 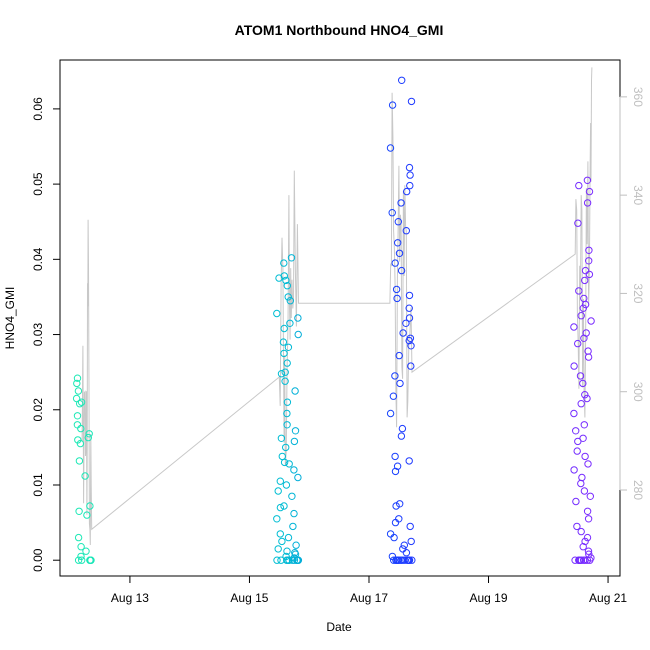 What do you see at coordinates (339, 627) in the screenshot?
I see `x-axis-label: Date` at bounding box center [339, 627].